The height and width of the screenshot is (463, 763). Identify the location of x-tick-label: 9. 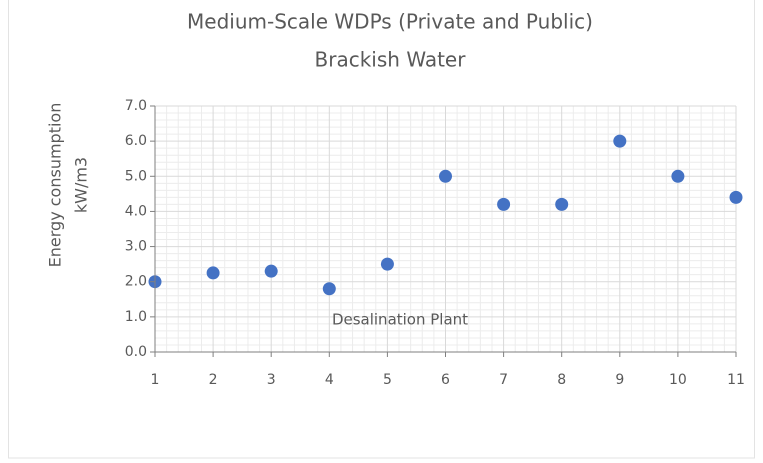
(619, 380).